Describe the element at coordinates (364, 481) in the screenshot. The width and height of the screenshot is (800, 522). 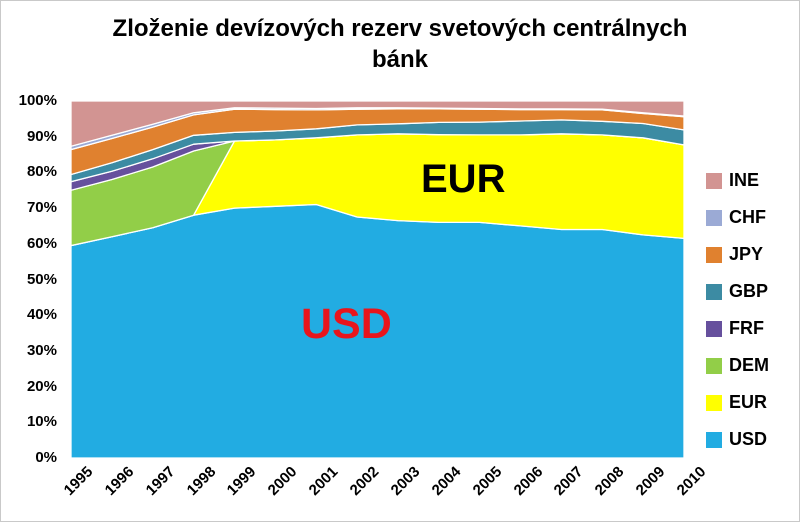
I see `x-axis-tick-label: 2002` at that location.